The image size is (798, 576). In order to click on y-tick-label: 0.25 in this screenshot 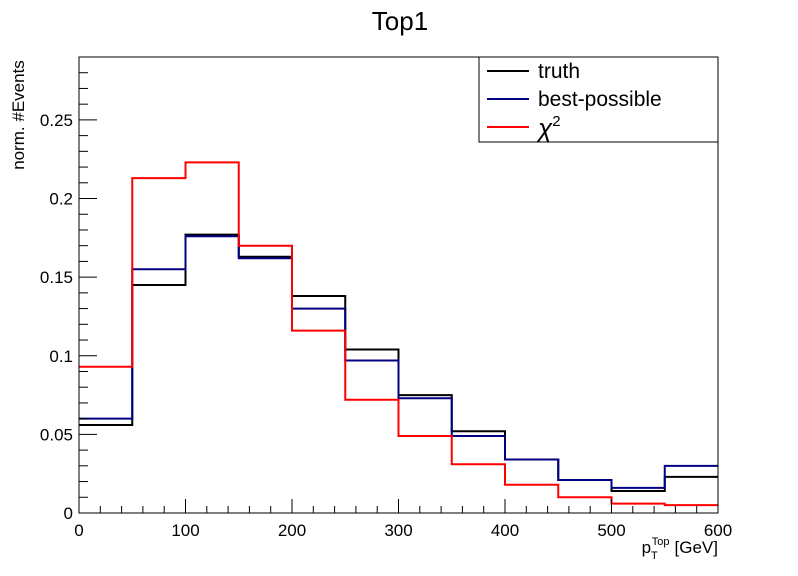, I will do `click(56, 120)`.